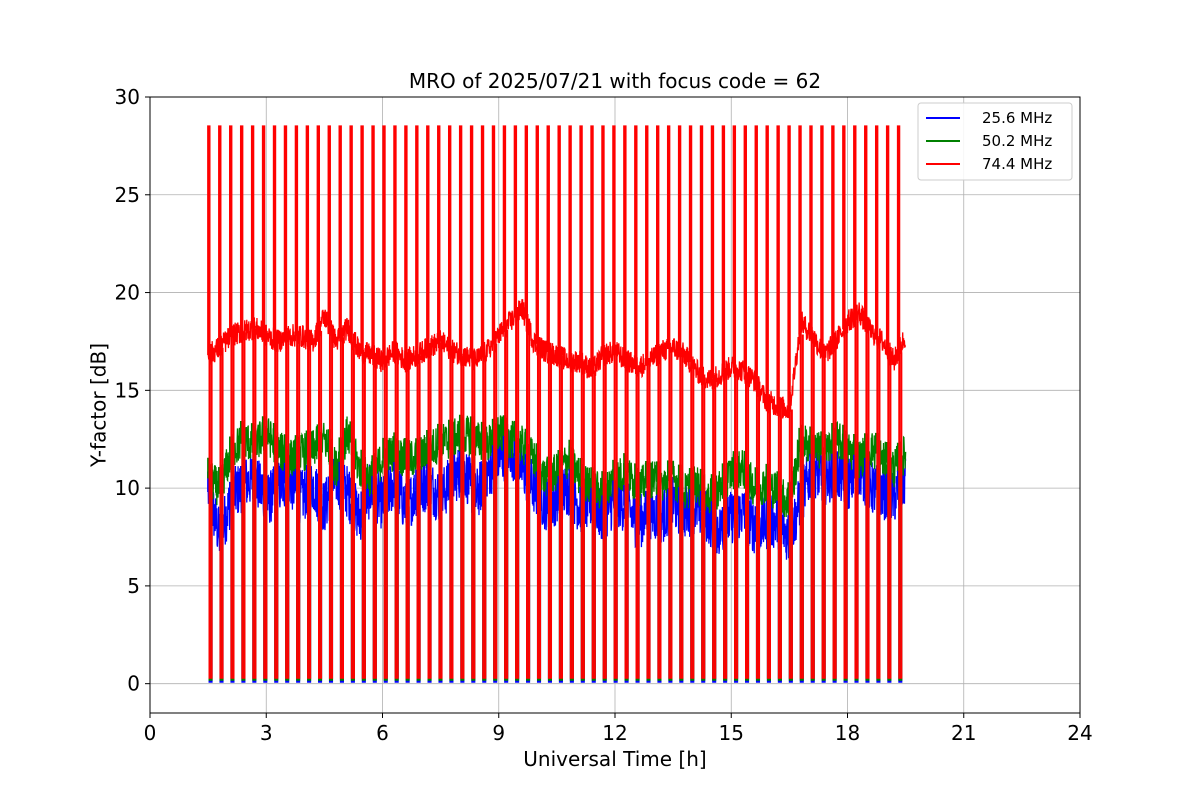 This screenshot has height=800, width=1200. I want to click on y-tick-label: 25, so click(127, 195).